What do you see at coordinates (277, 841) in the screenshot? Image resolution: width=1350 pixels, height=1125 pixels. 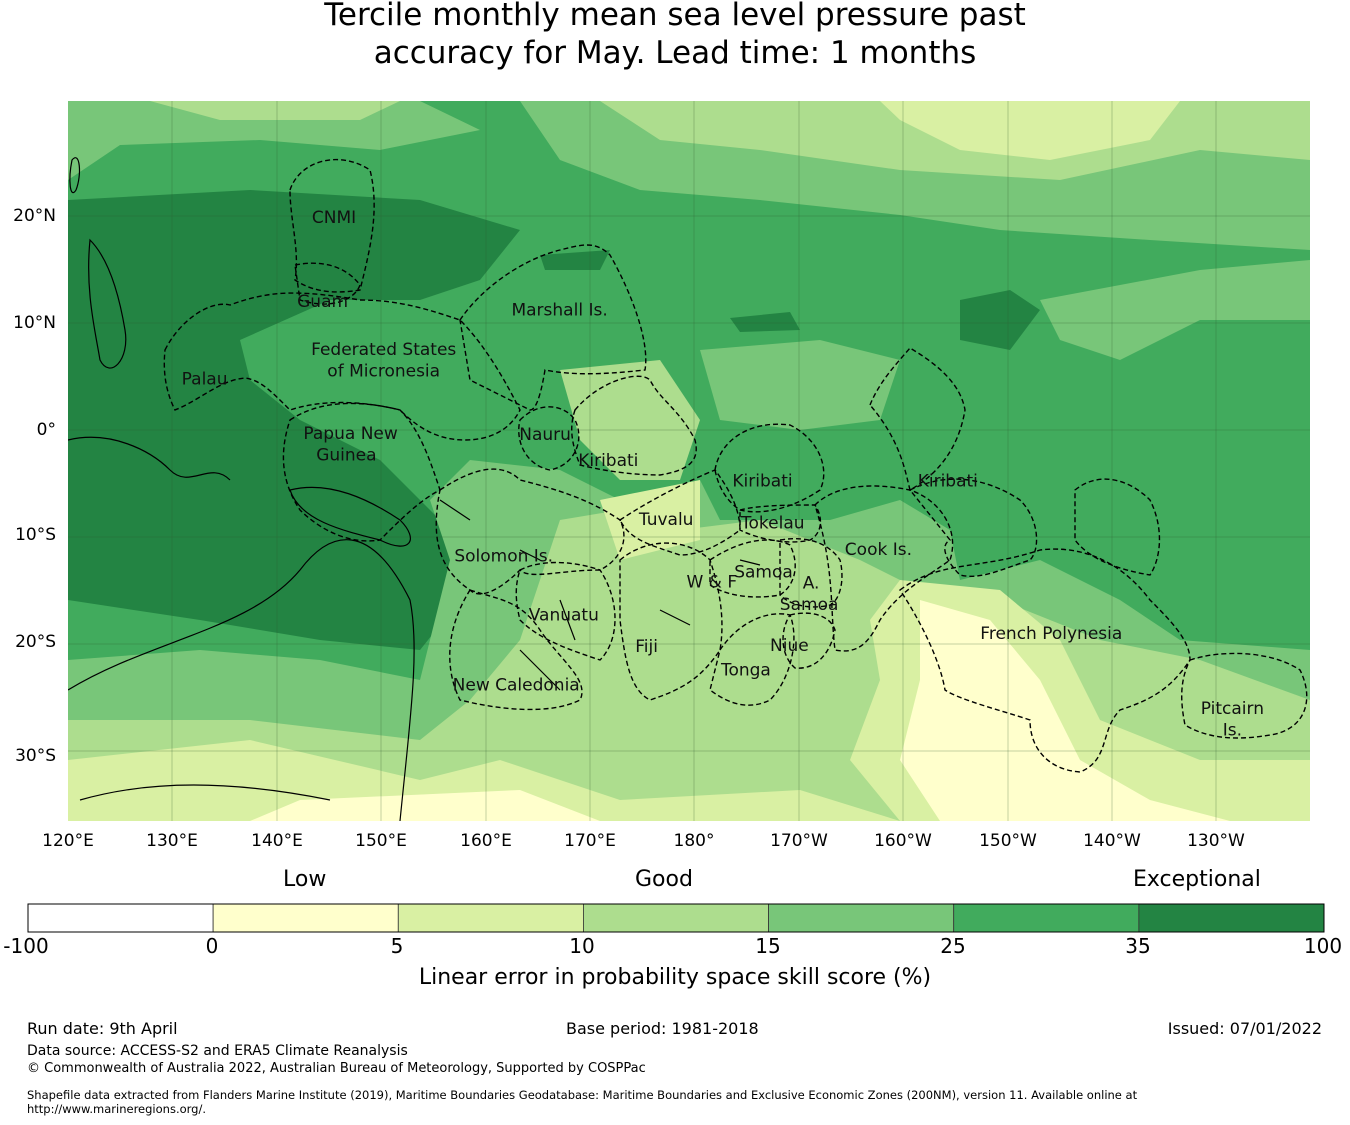 I see `x-tick-label: 140°E` at bounding box center [277, 841].